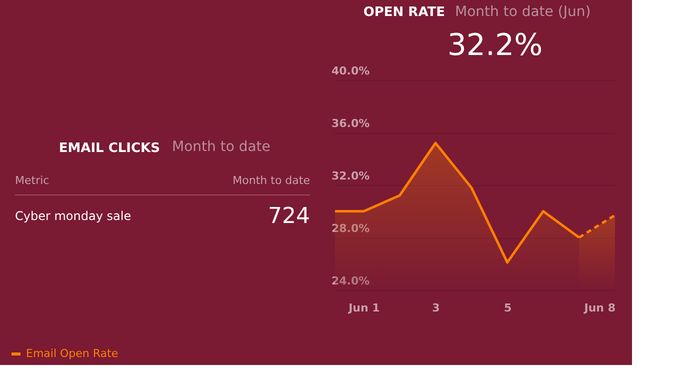  What do you see at coordinates (599, 308) in the screenshot?
I see `x-tick-label: Jun 8` at bounding box center [599, 308].